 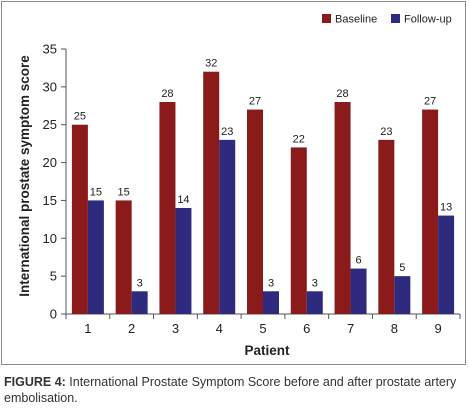 I want to click on x-axis: 1 2 3 4 5 6 7 8 9, so click(x=263, y=324).